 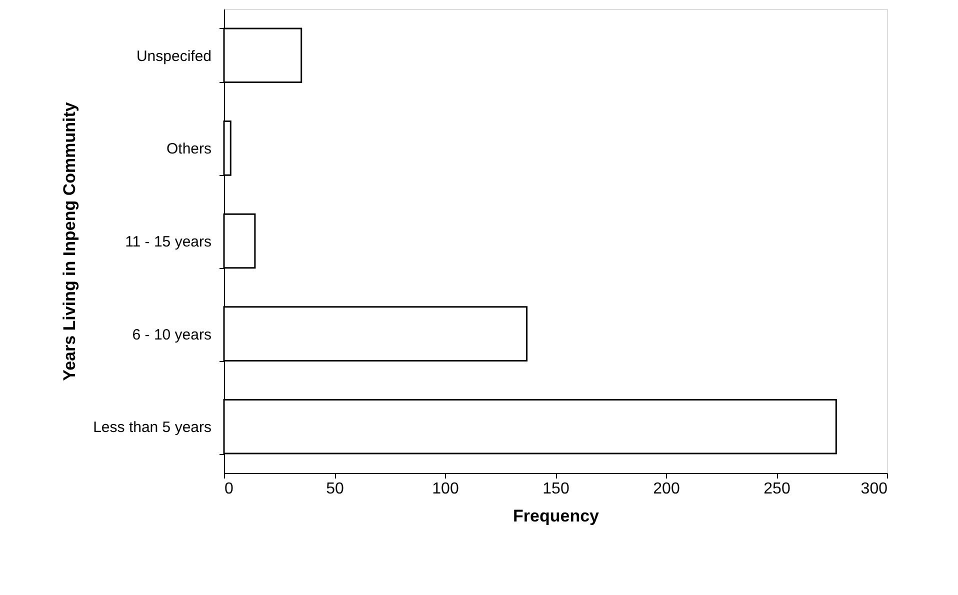 I want to click on x-tick-label: 50, so click(x=335, y=489).